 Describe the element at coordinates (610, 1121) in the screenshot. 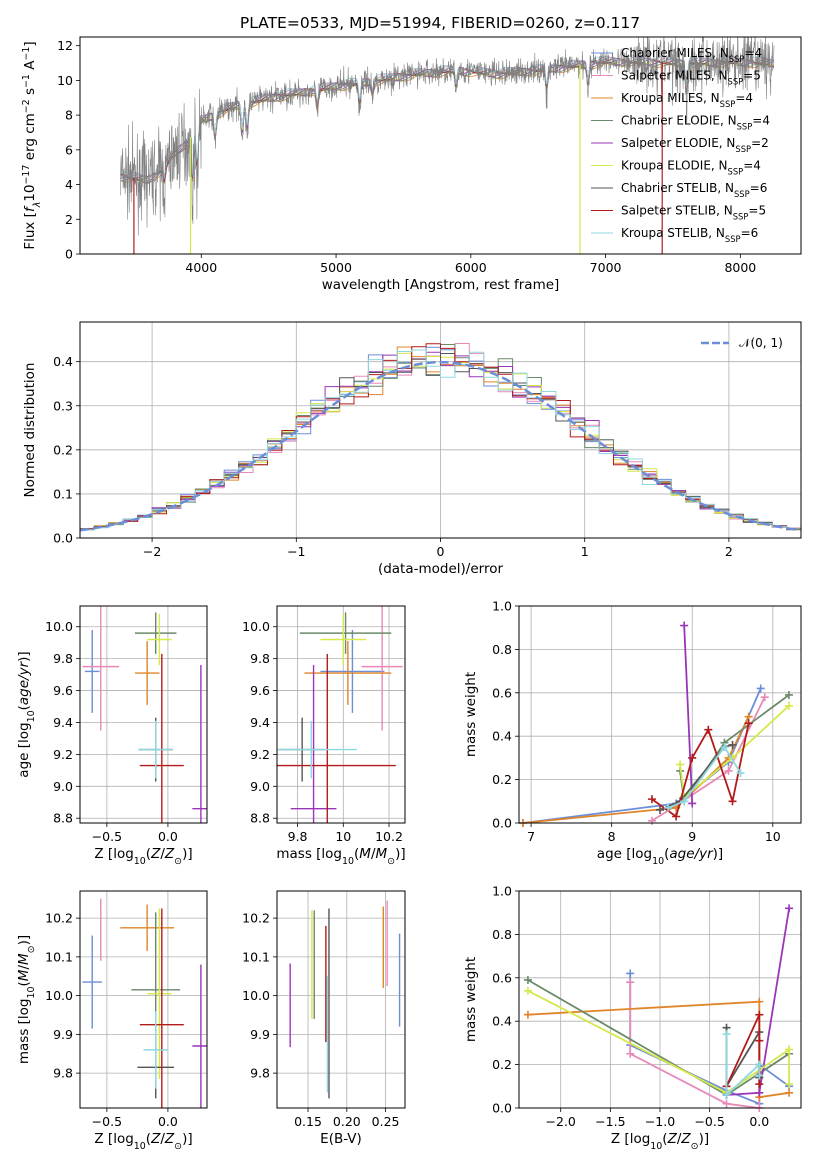

I see `x-tick-label: −1.5` at that location.